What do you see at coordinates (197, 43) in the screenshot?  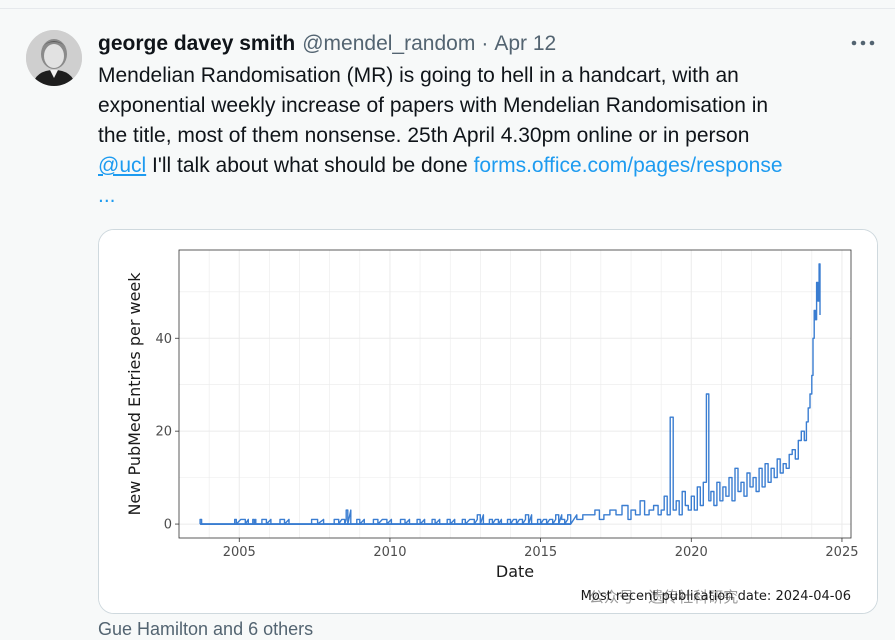 I see `author-name: george davey smith` at bounding box center [197, 43].